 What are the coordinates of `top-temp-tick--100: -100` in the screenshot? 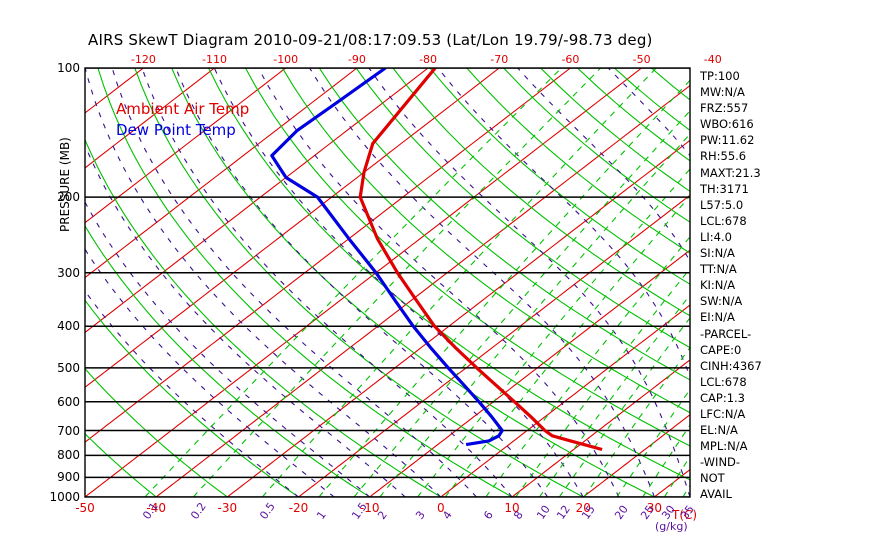 It's located at (286, 59).